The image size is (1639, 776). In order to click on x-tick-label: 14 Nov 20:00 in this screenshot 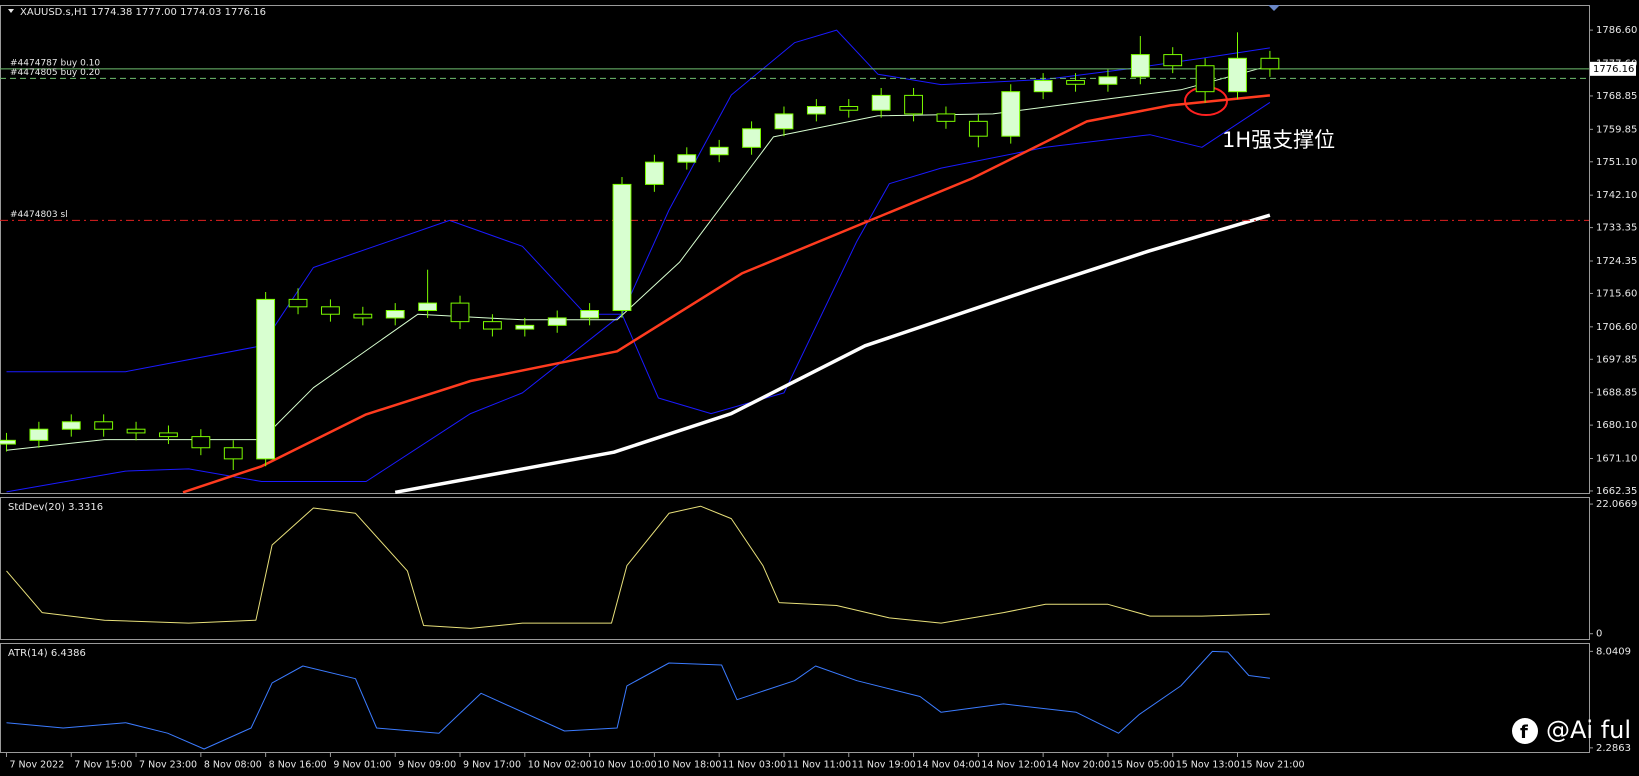, I will do `click(1078, 765)`.